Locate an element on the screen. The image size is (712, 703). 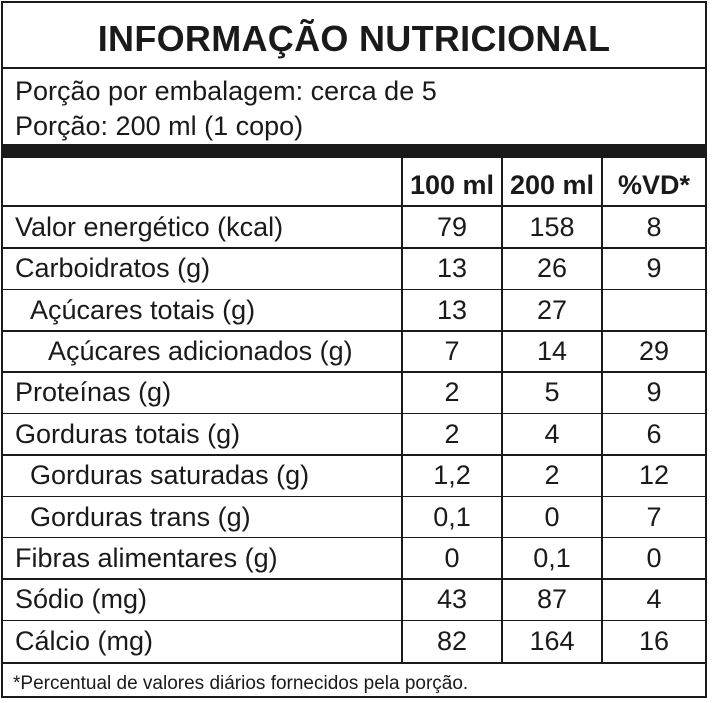
value-per-200ml: 5 is located at coordinates (552, 392).